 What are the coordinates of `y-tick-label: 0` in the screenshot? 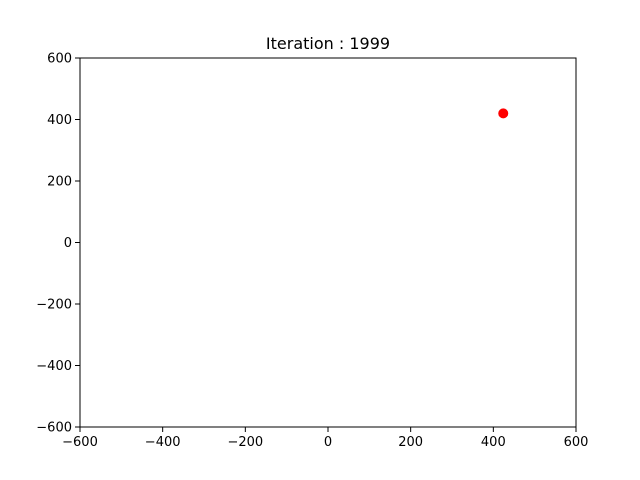 It's located at (68, 243).